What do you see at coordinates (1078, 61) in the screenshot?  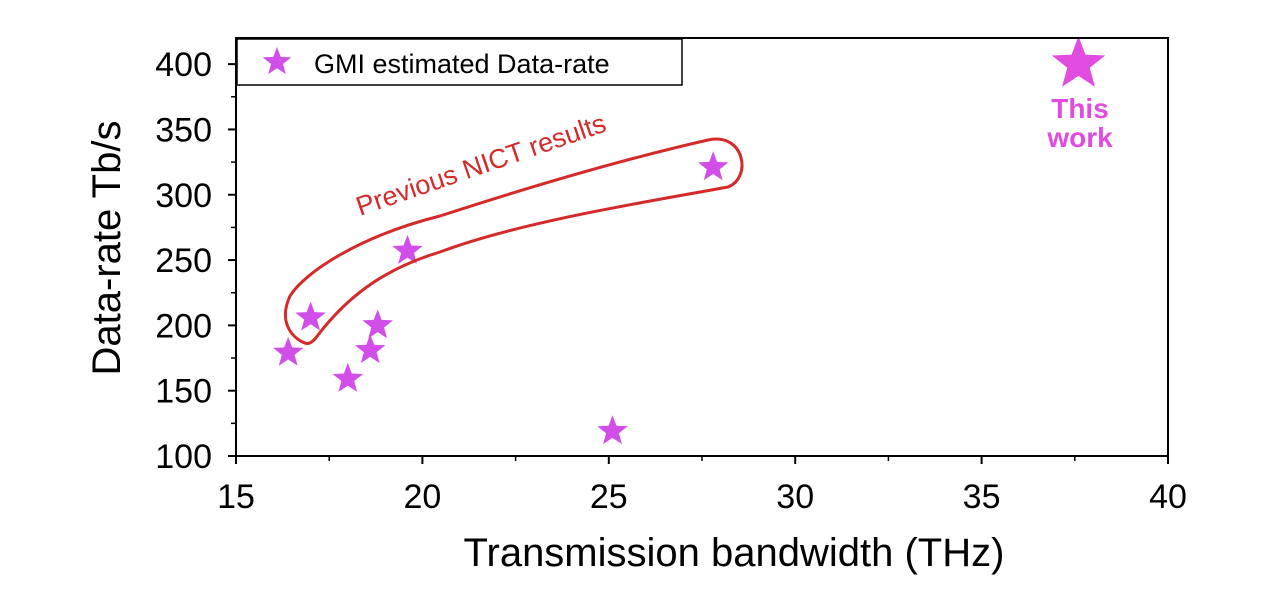 I see `this-work-point` at bounding box center [1078, 61].